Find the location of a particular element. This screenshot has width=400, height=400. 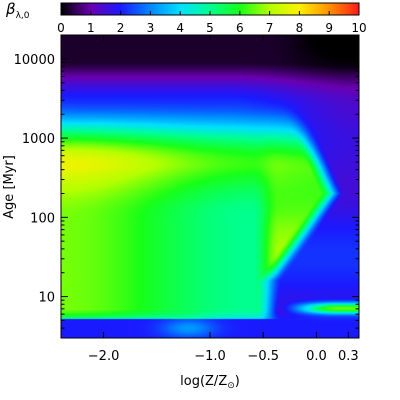

colorbar-ticks: 0 1 2 3 4 5 6 7 8 9 10 is located at coordinates (212, 23).